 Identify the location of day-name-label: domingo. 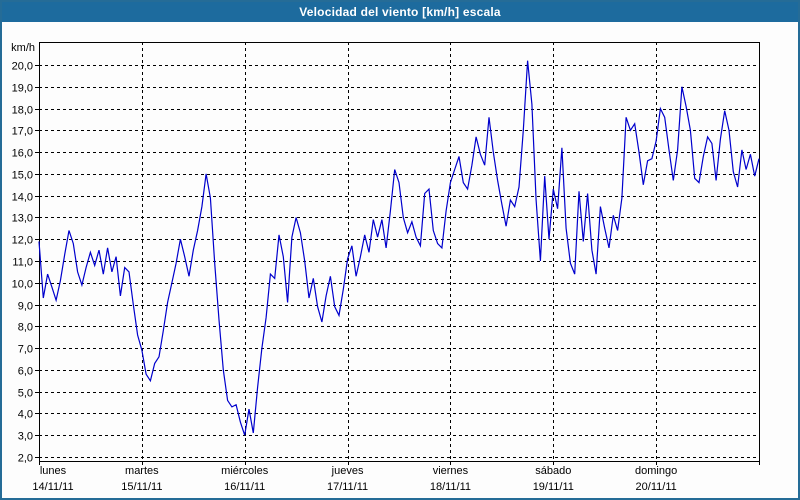
(656, 471).